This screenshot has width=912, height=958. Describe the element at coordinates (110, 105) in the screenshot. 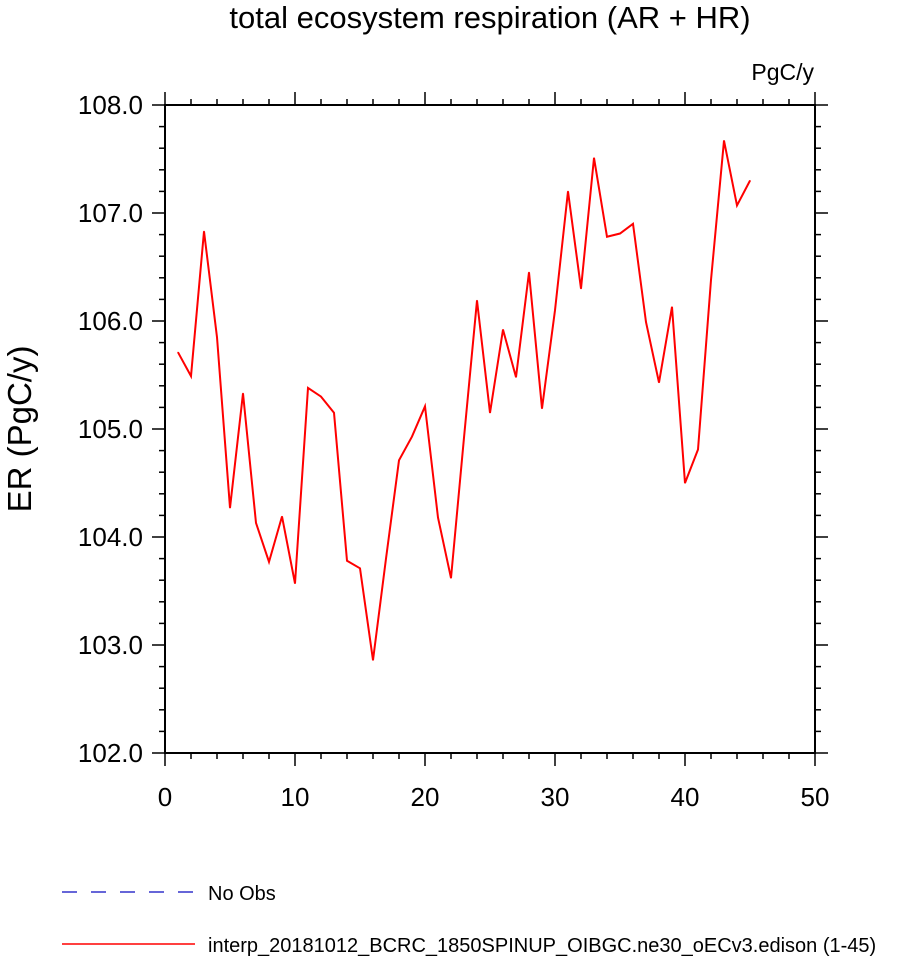

I see `y-tick-label: 108.0` at that location.